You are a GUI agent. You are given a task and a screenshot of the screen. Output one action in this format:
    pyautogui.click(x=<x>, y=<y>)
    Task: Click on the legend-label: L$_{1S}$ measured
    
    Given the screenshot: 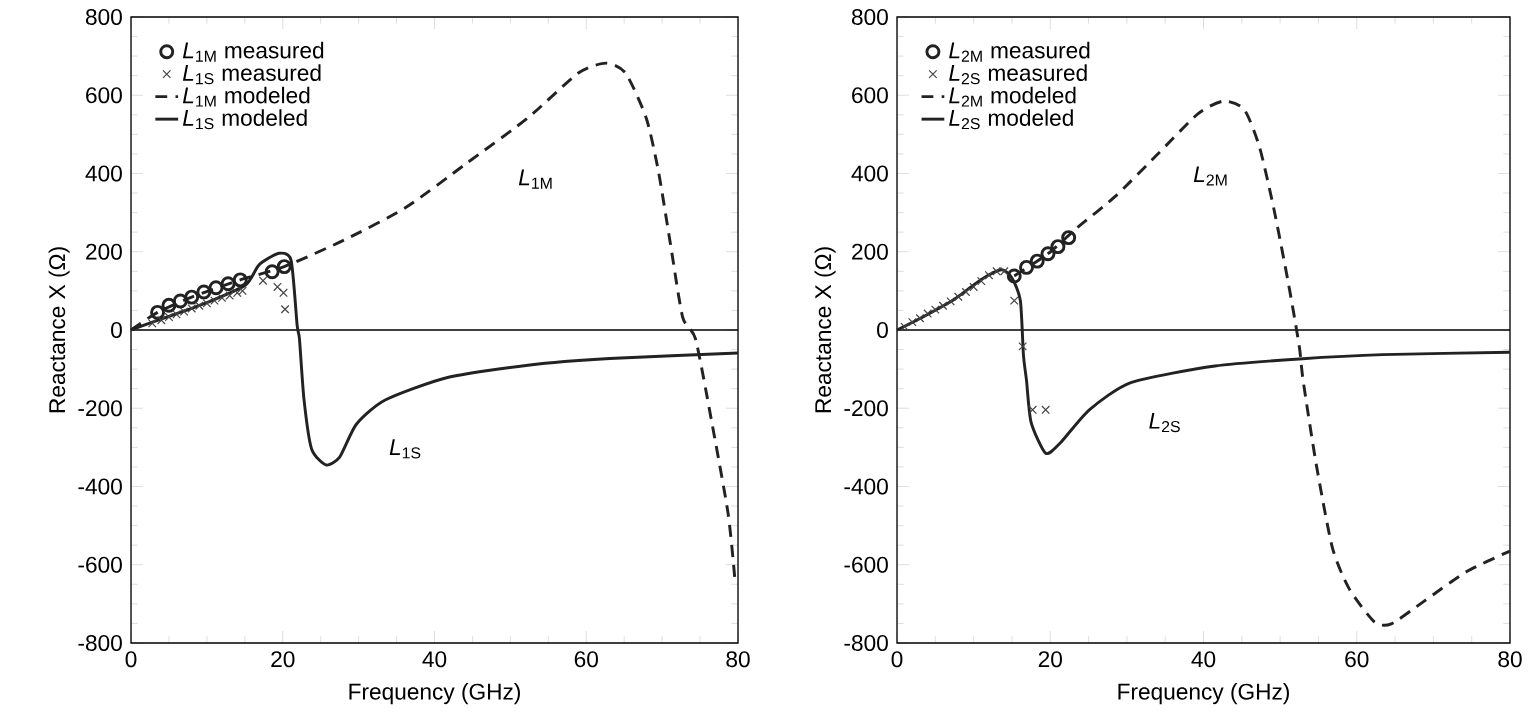 What is the action you would take?
    pyautogui.click(x=251, y=74)
    